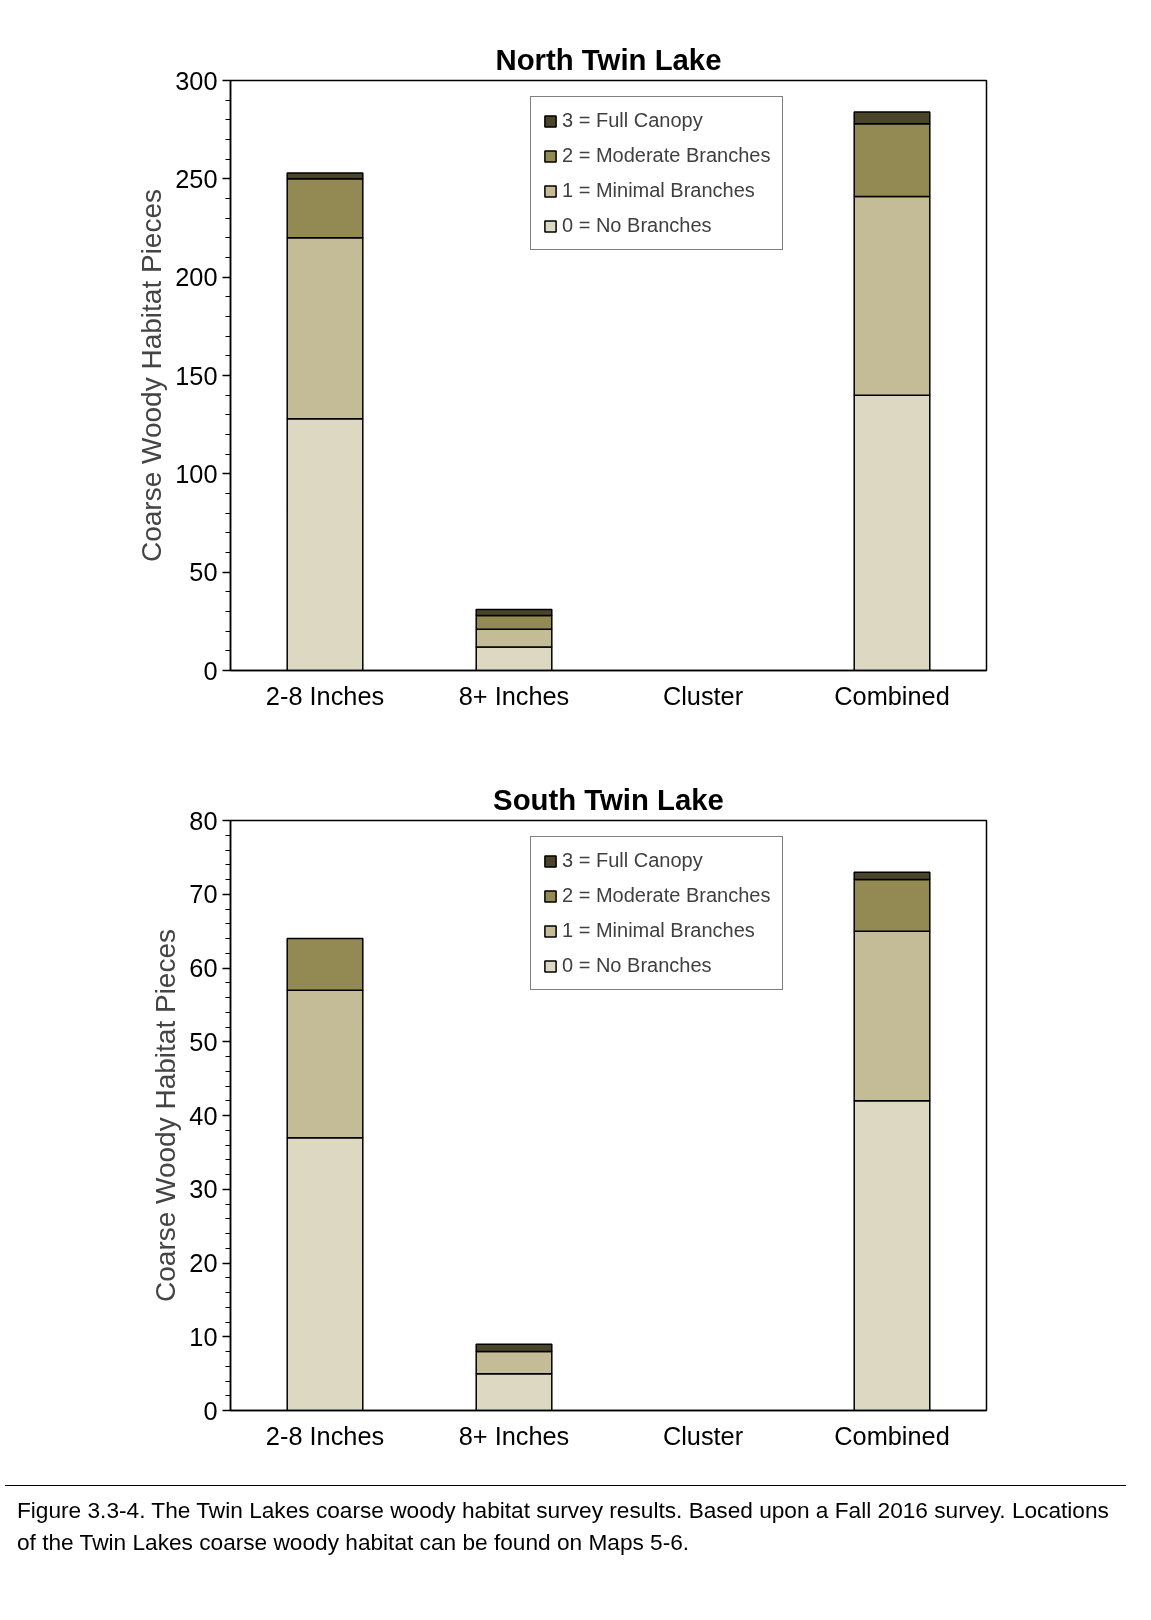 The image size is (1151, 1620). Describe the element at coordinates (196, 80) in the screenshot. I see `y-tick-label: 300` at that location.